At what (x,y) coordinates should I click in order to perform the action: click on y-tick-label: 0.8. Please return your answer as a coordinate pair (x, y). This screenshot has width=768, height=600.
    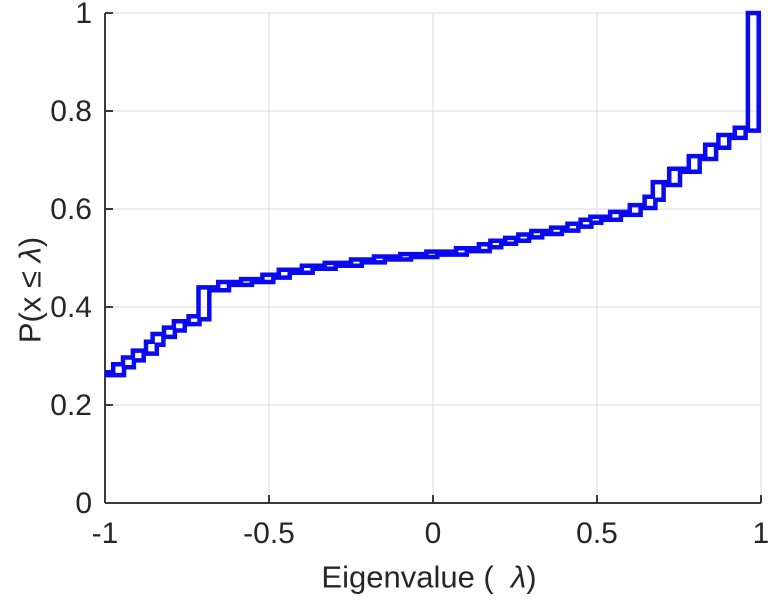
    Looking at the image, I should click on (71, 111).